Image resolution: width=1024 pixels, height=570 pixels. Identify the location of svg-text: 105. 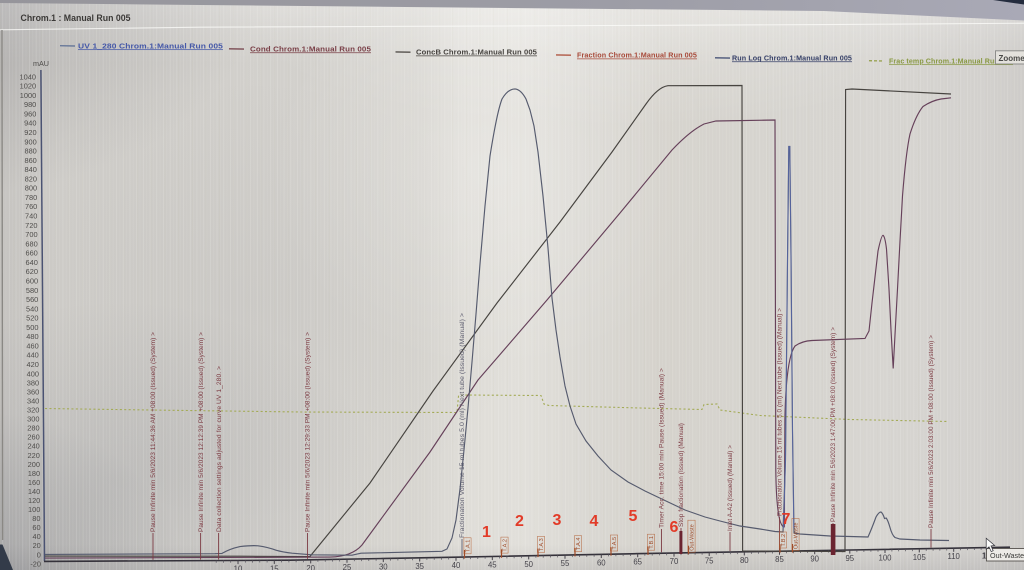
(920, 557).